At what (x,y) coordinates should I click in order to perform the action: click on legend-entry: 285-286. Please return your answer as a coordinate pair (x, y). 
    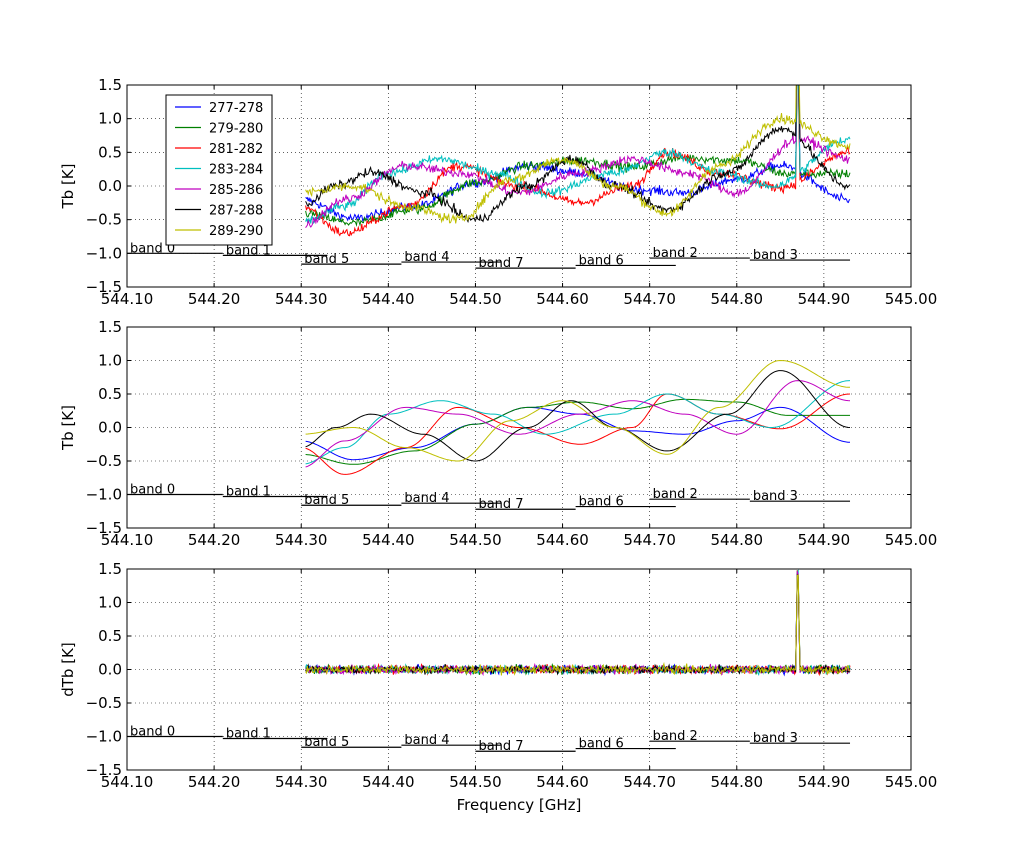
    Looking at the image, I should click on (236, 190).